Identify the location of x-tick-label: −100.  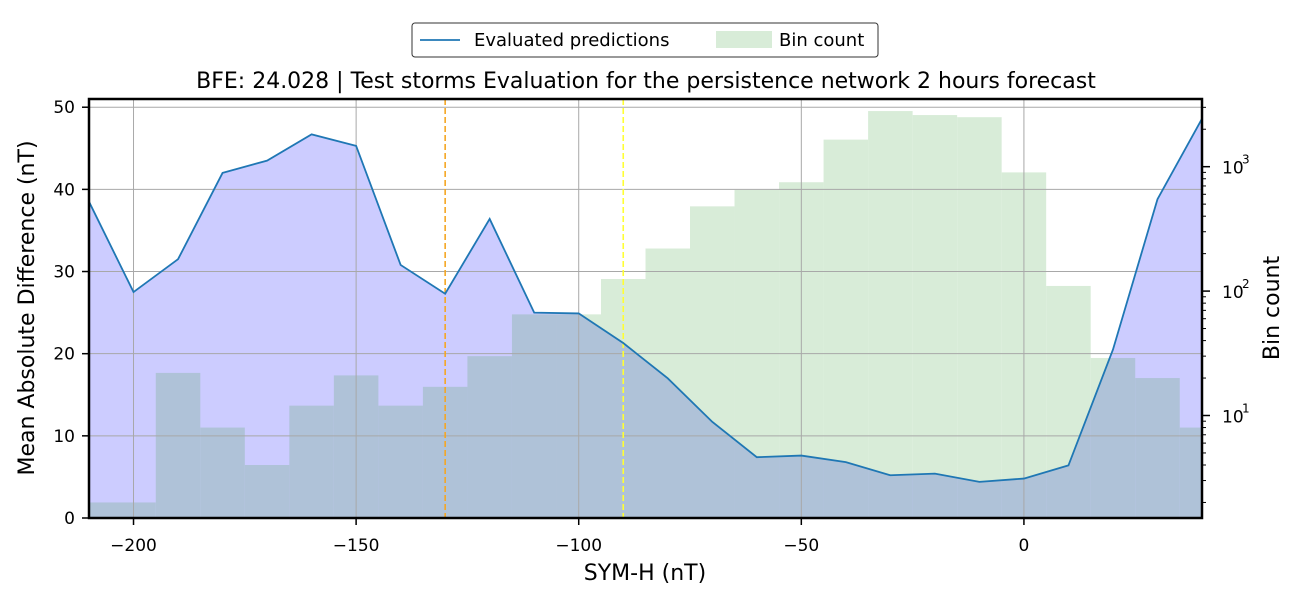
(578, 546).